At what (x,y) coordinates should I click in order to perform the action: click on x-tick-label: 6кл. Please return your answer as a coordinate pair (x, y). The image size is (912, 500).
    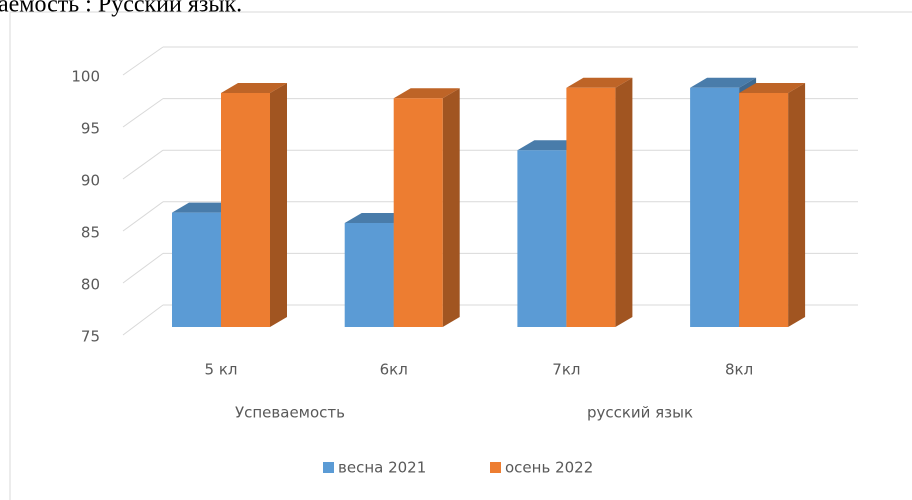
    Looking at the image, I should click on (394, 370).